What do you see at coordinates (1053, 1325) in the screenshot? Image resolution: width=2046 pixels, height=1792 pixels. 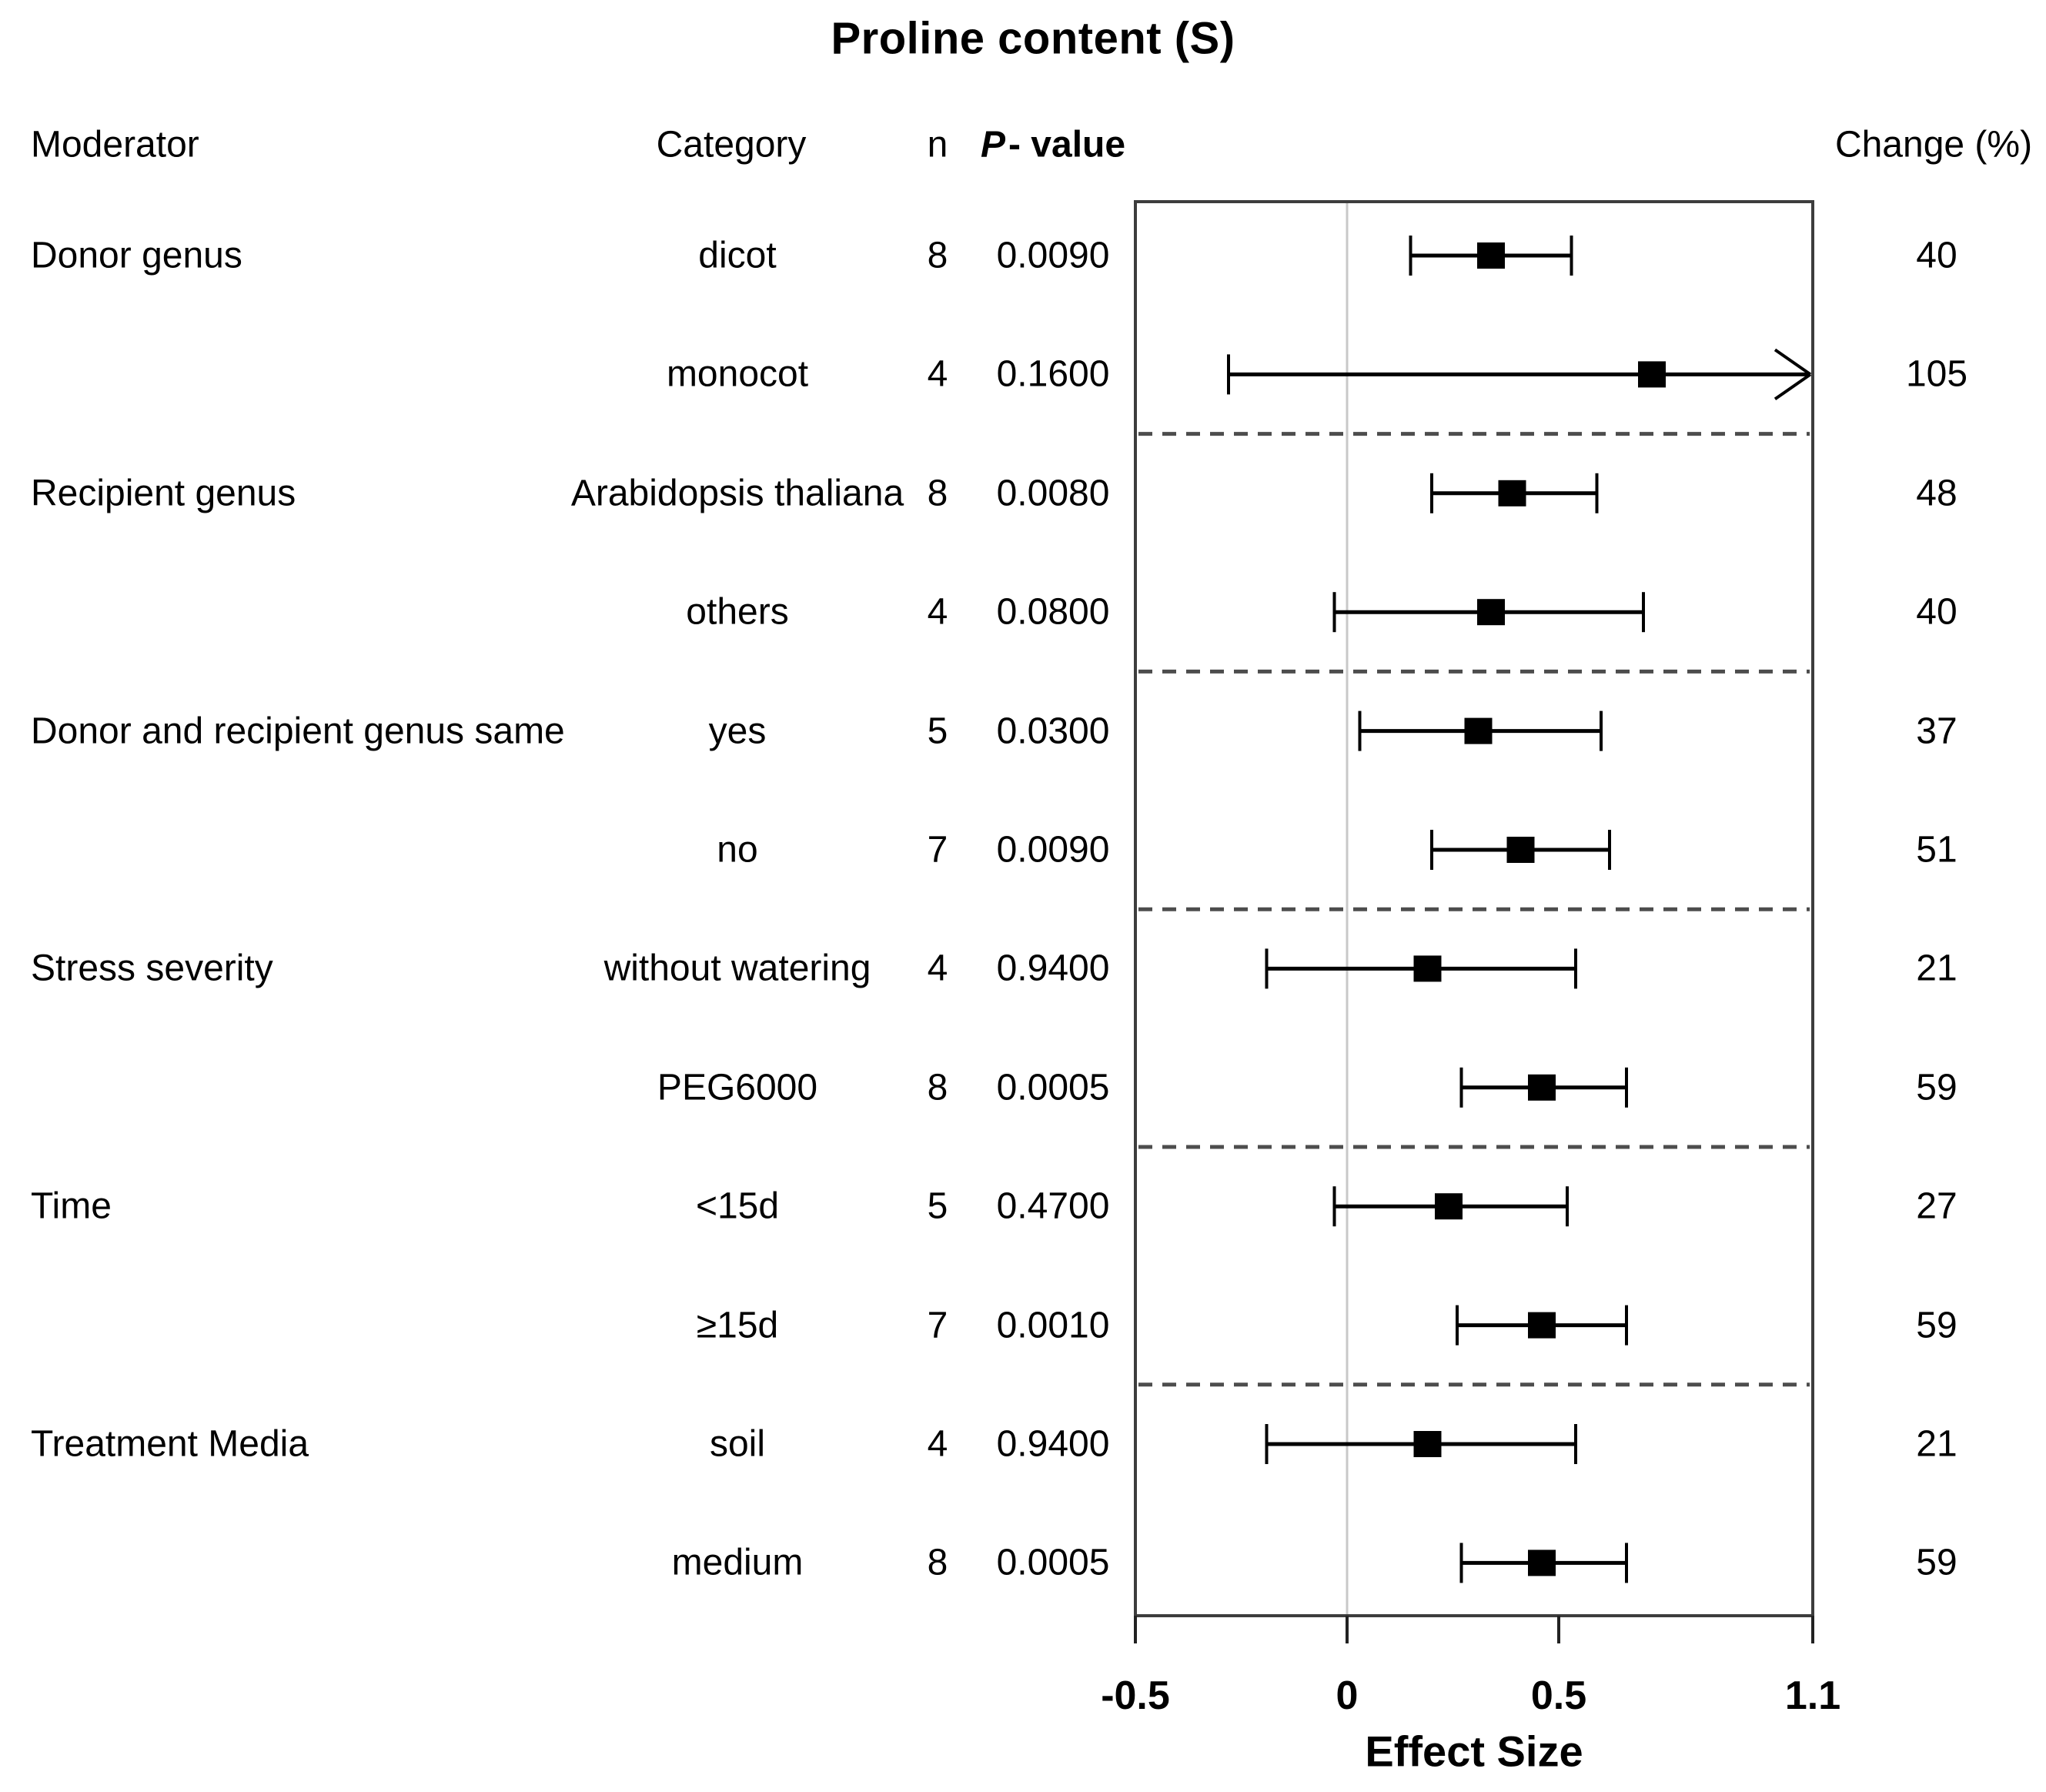 I see `p-value: 0.0010` at bounding box center [1053, 1325].